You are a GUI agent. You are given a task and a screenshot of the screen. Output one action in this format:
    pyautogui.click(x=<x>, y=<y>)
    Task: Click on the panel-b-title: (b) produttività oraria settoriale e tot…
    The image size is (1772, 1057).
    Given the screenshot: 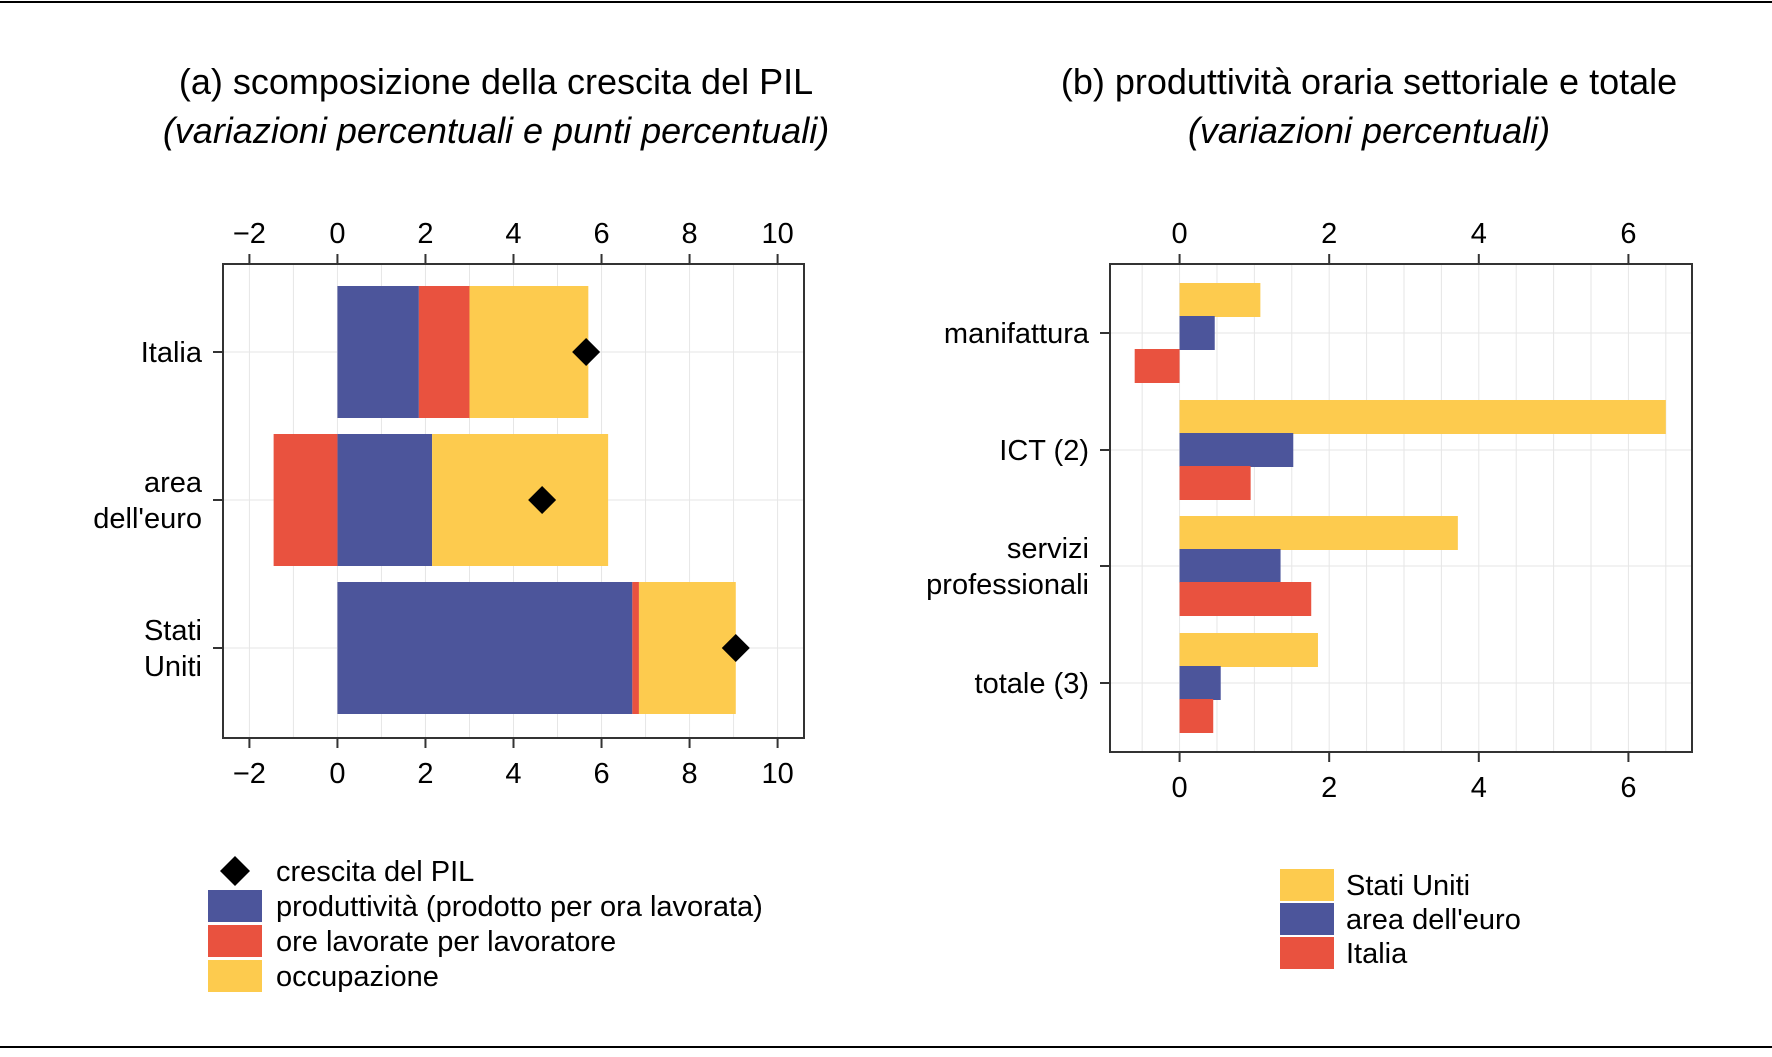 What is the action you would take?
    pyautogui.click(x=1369, y=81)
    